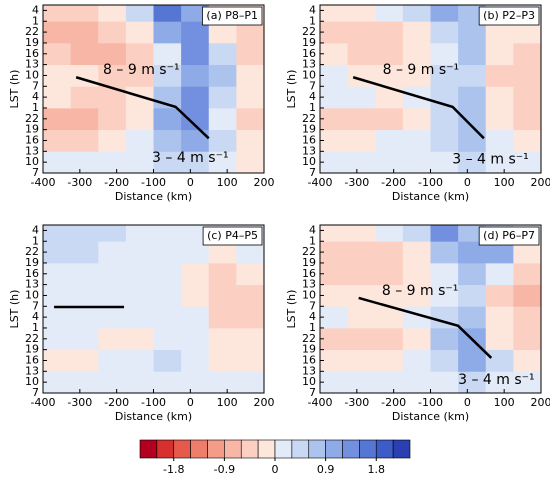 This screenshot has height=479, width=550. What do you see at coordinates (425, 327) in the screenshot?
I see `speed-line` at bounding box center [425, 327].